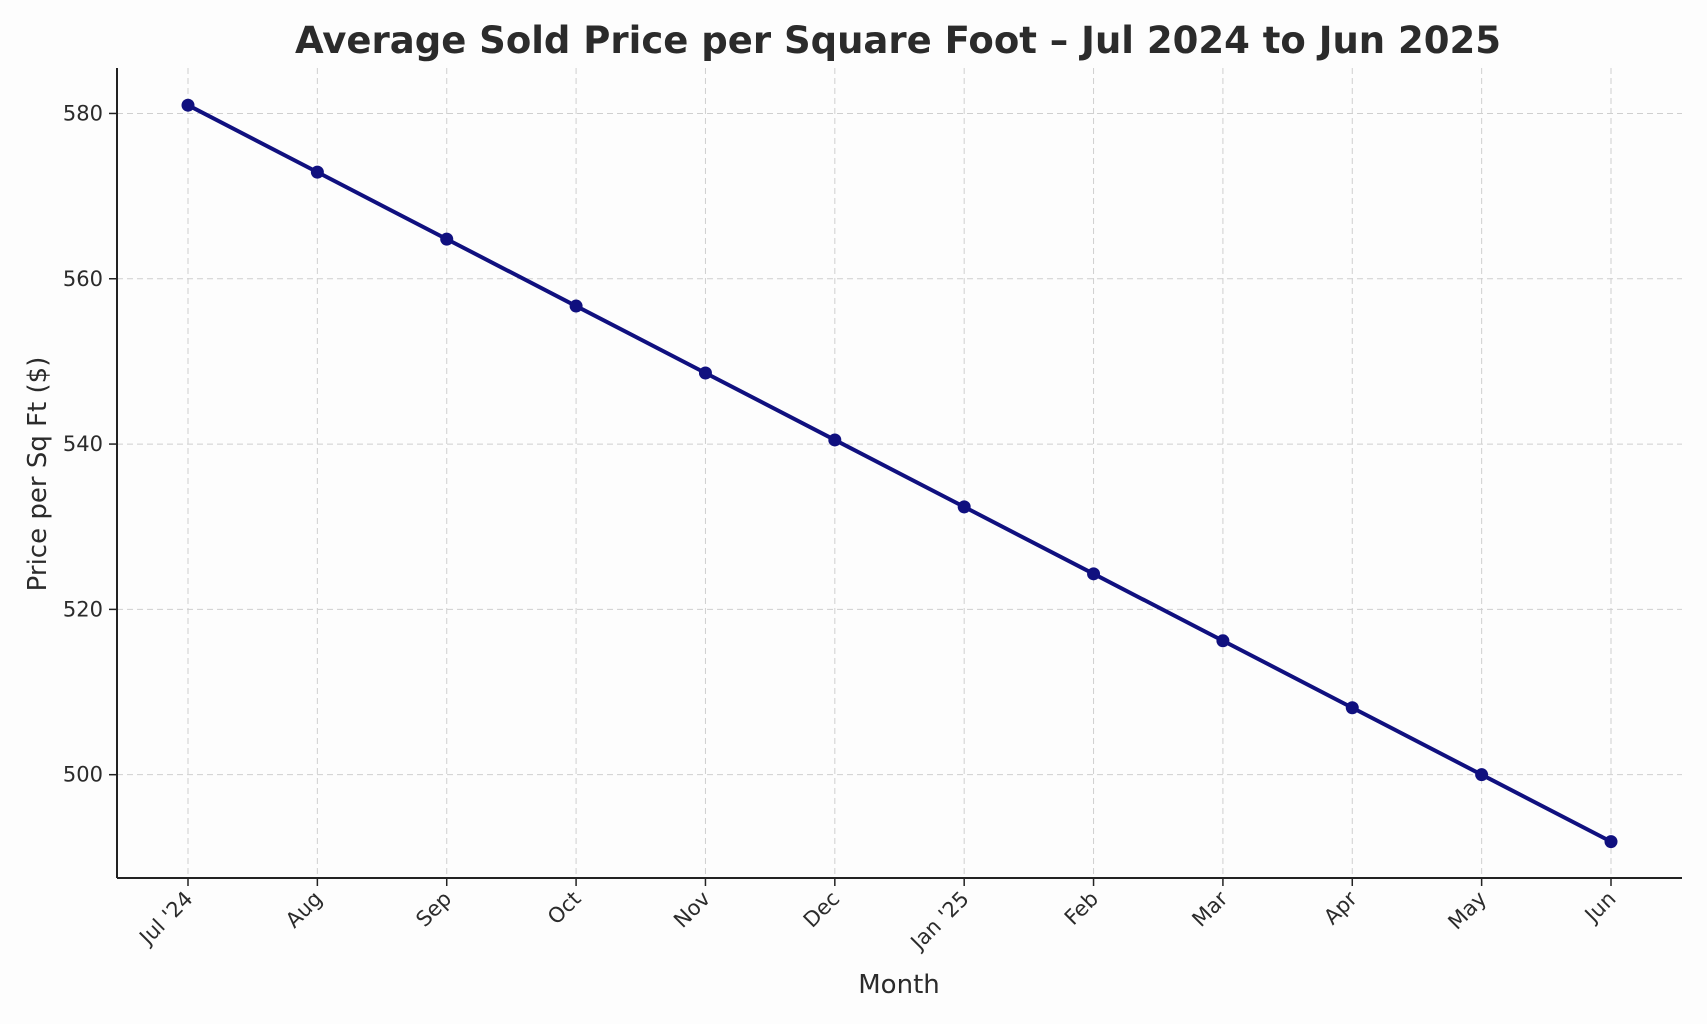 The width and height of the screenshot is (1707, 1024). I want to click on x-axis-label: Month, so click(899, 985).